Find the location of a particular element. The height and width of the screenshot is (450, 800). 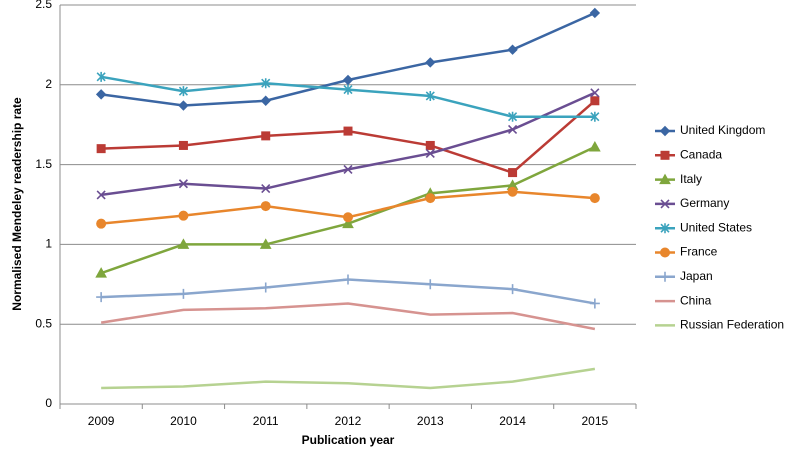

legend-label: France is located at coordinates (699, 252).